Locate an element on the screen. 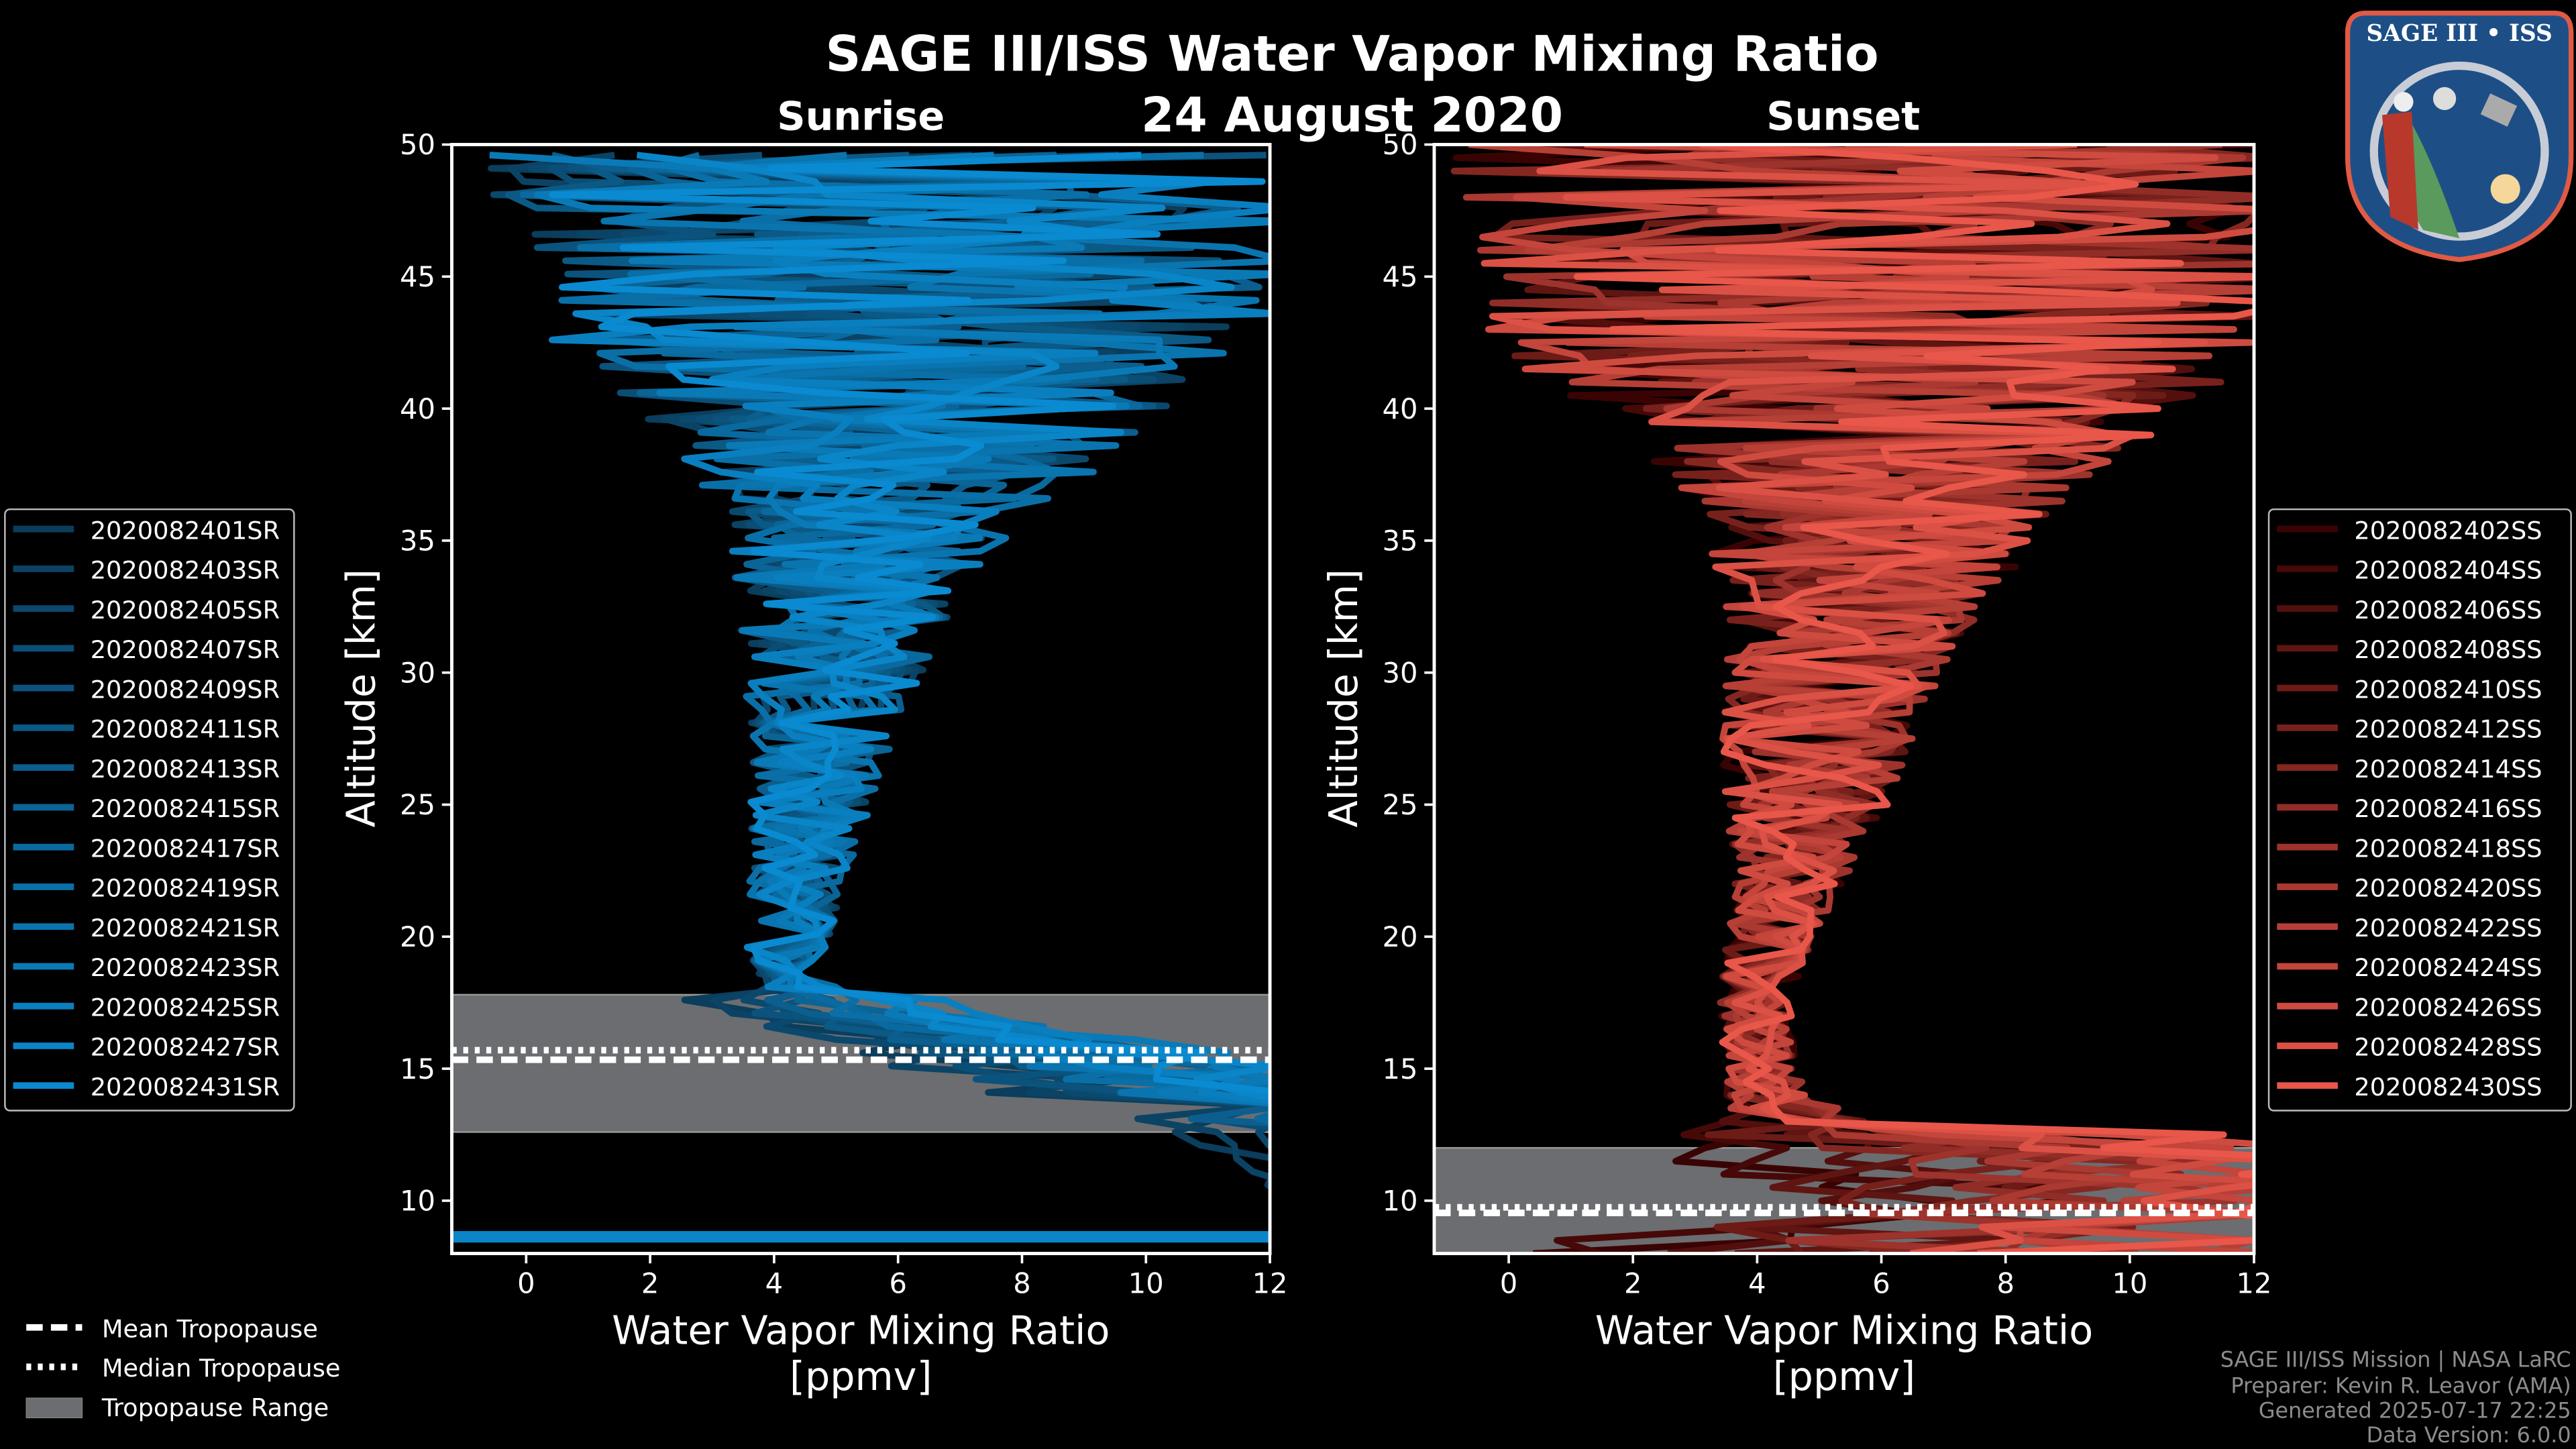 This screenshot has height=1449, width=2576. legend-entry: 2020082410SS is located at coordinates (2448, 689).